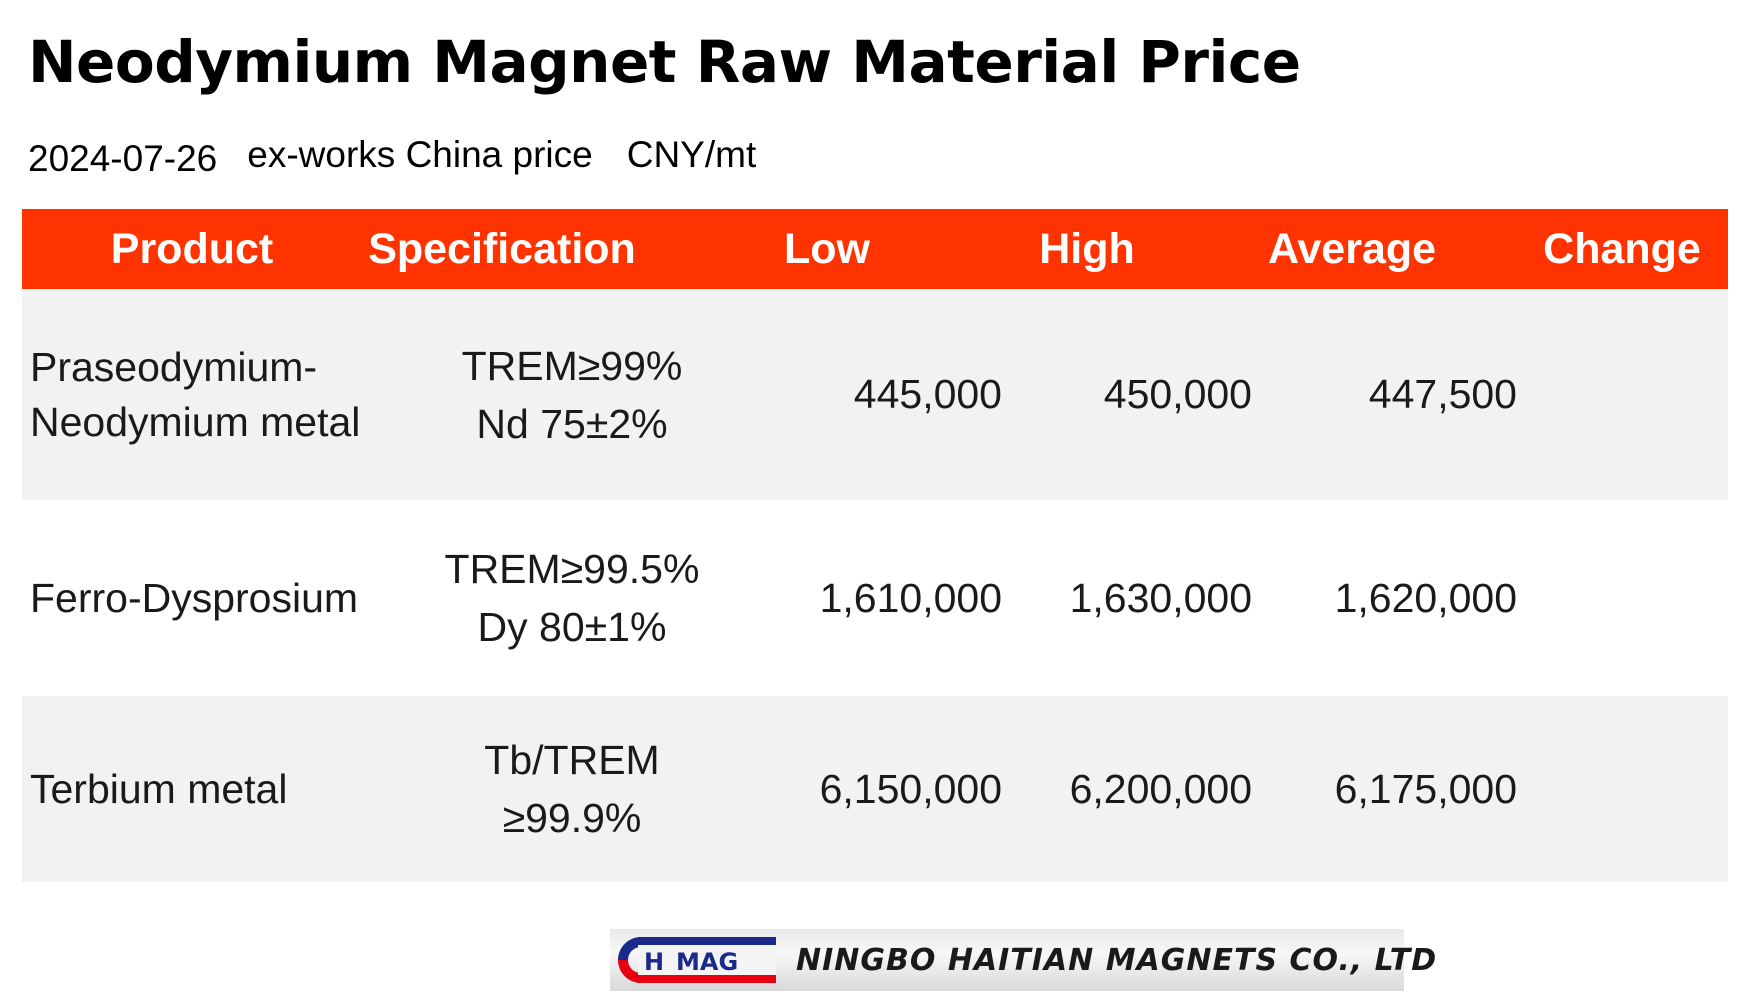 This screenshot has width=1750, height=992. Describe the element at coordinates (502, 249) in the screenshot. I see `header-specification: Specification` at that location.